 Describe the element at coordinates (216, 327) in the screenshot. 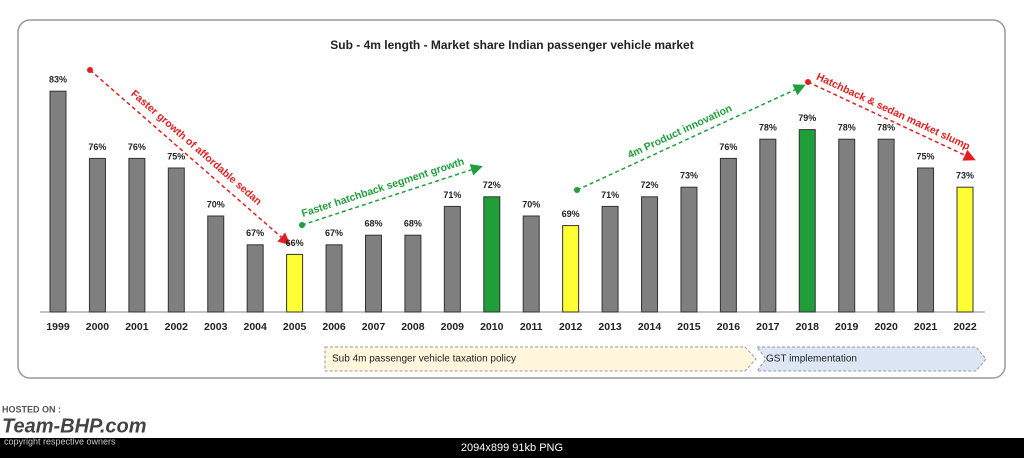

I see `x-tick-label: 2003` at that location.